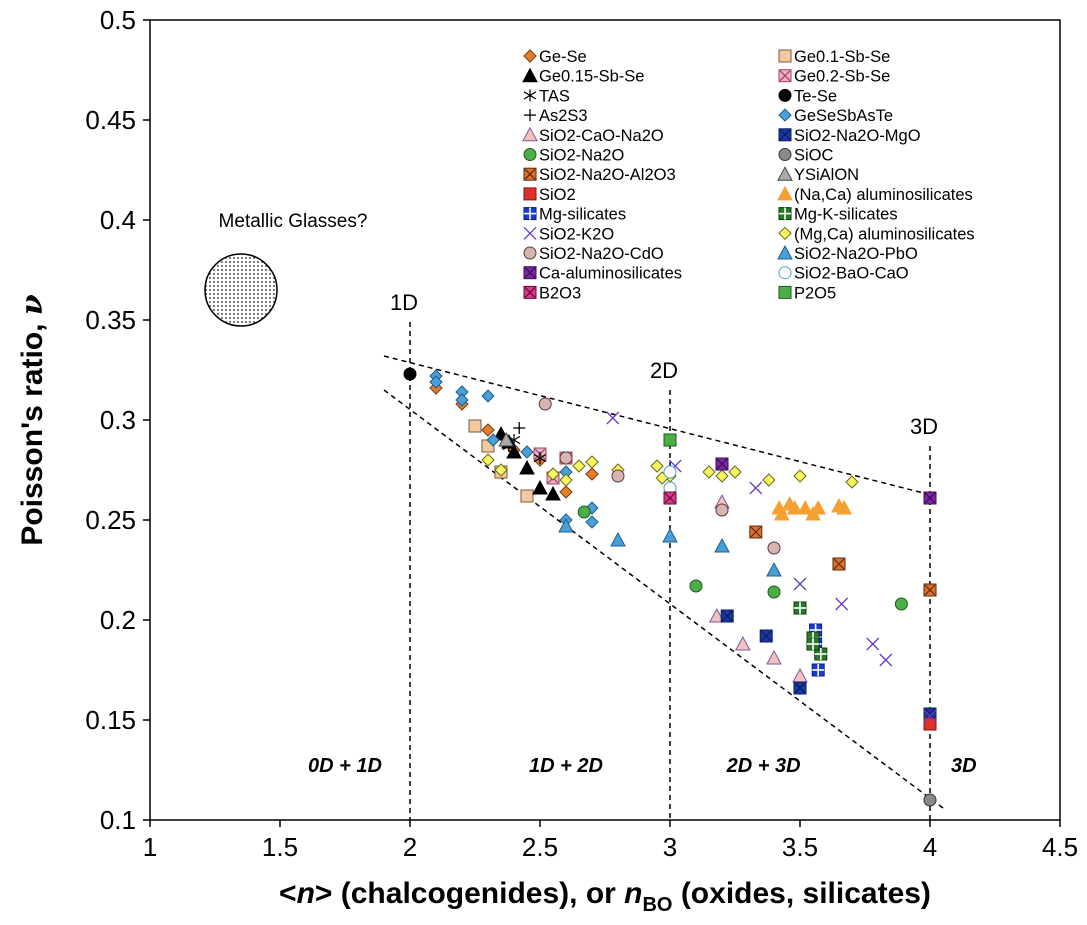  I want to click on y-tick-label: 0.35, so click(110, 320).